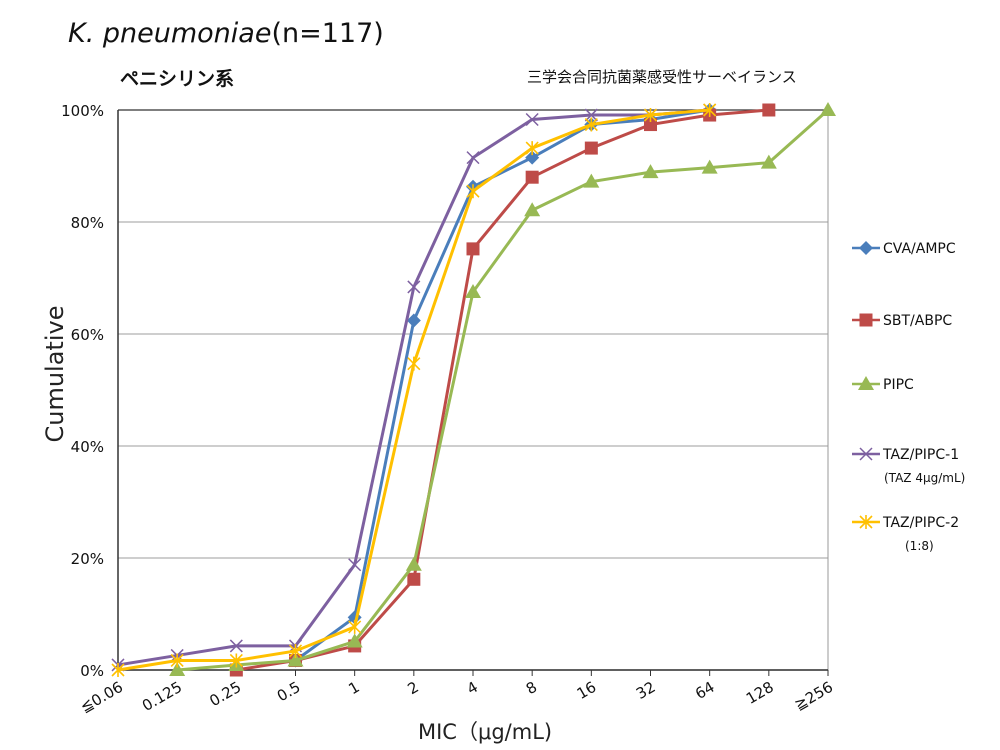 The height and width of the screenshot is (750, 1000). What do you see at coordinates (908, 466) in the screenshot?
I see `legend-item: TAZ/PIPC-1 (TAZ 4μg/mL)` at bounding box center [908, 466].